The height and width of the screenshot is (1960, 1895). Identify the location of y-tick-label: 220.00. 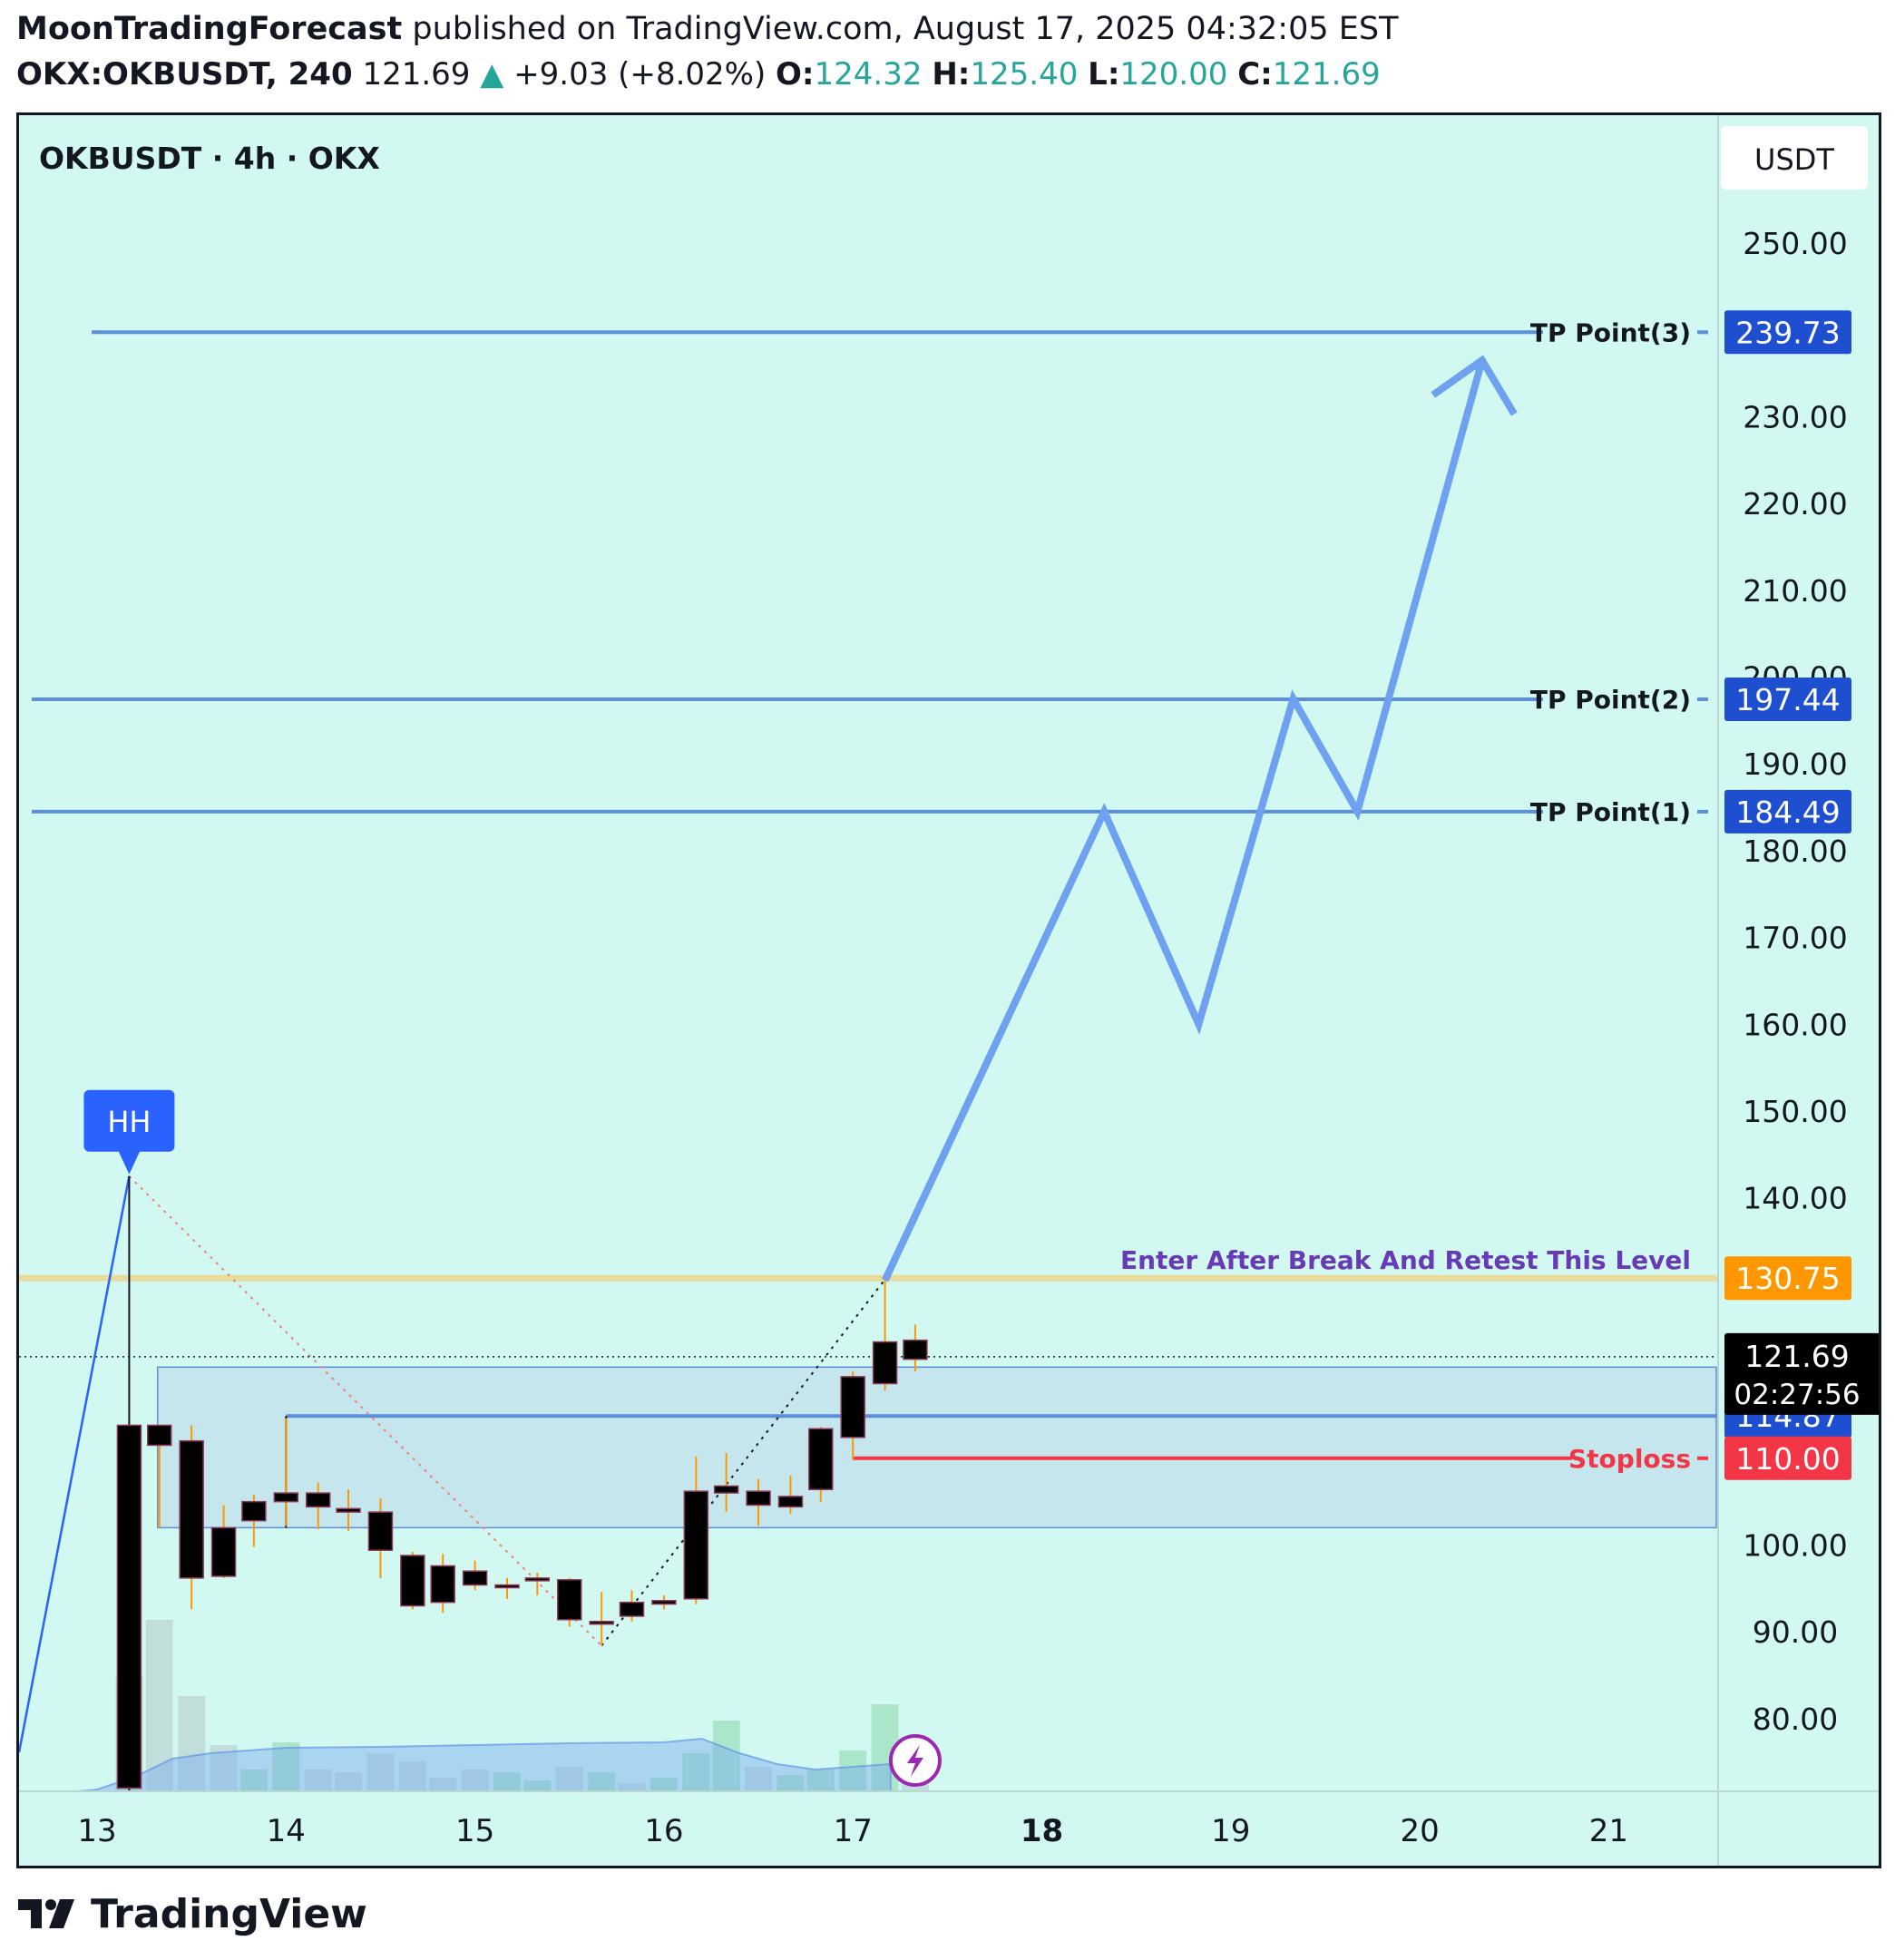
(1795, 504).